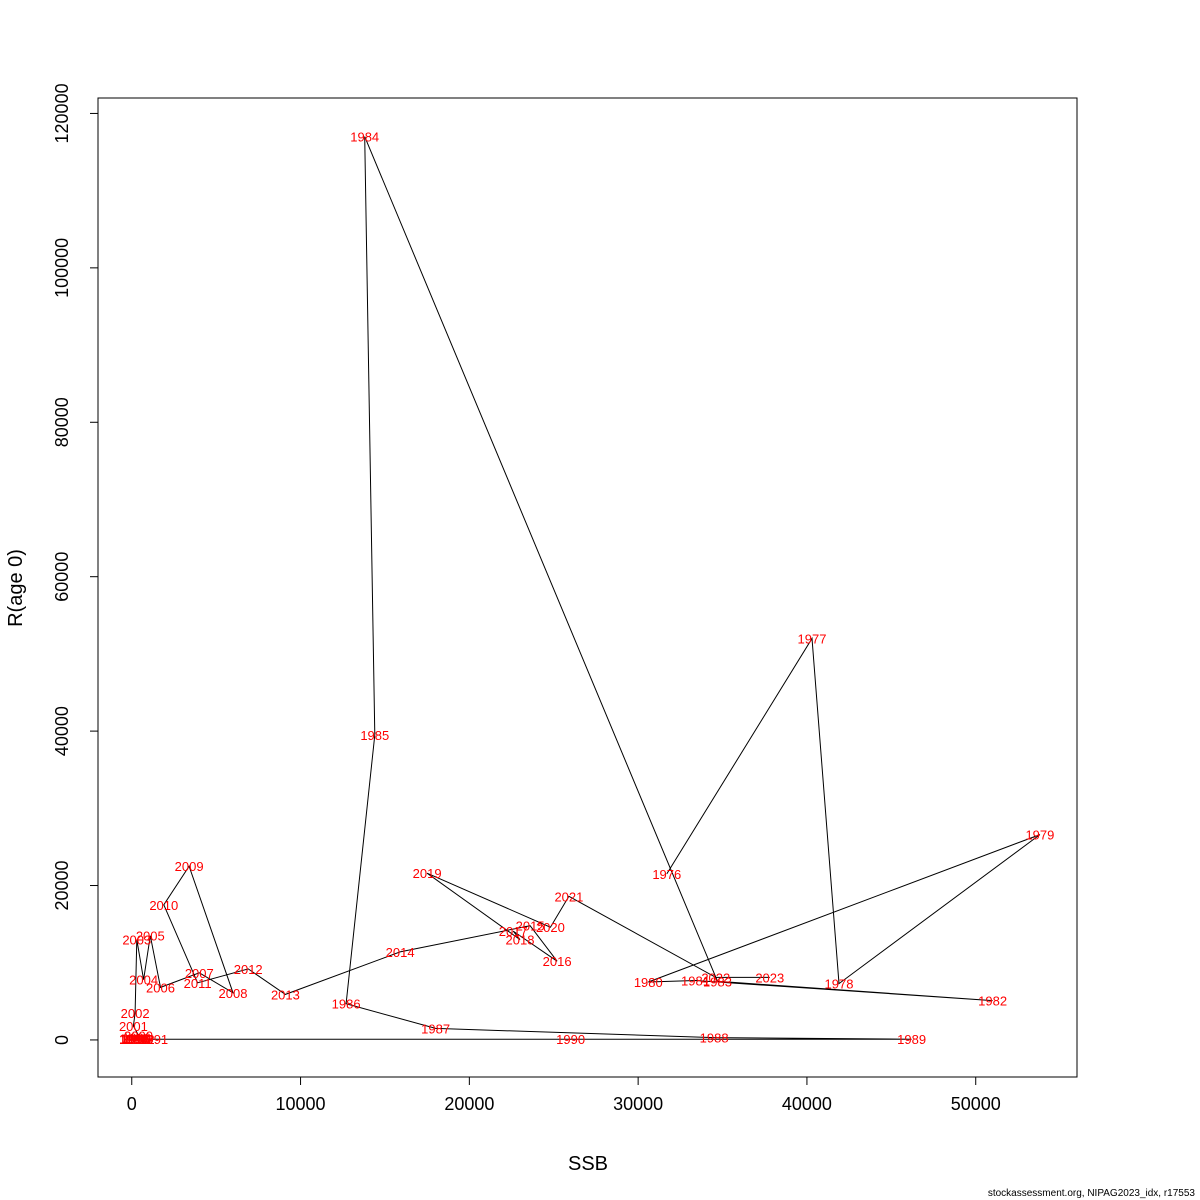 The width and height of the screenshot is (1200, 1200). What do you see at coordinates (198, 983) in the screenshot?
I see `point-label-2011: 2011` at bounding box center [198, 983].